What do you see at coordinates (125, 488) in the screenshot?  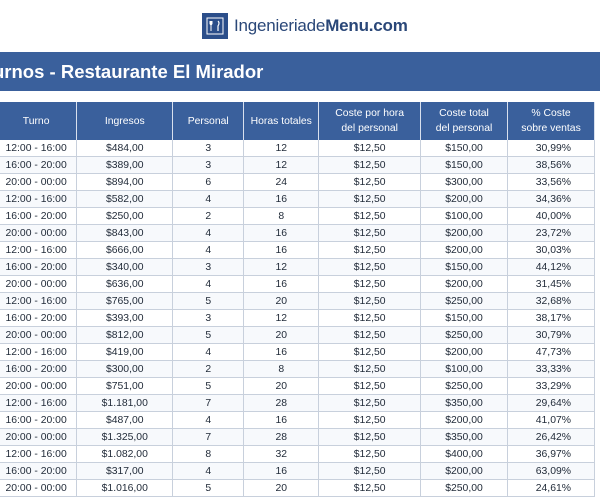 I see `table-cell-ingresos: $1.016,00` at bounding box center [125, 488].